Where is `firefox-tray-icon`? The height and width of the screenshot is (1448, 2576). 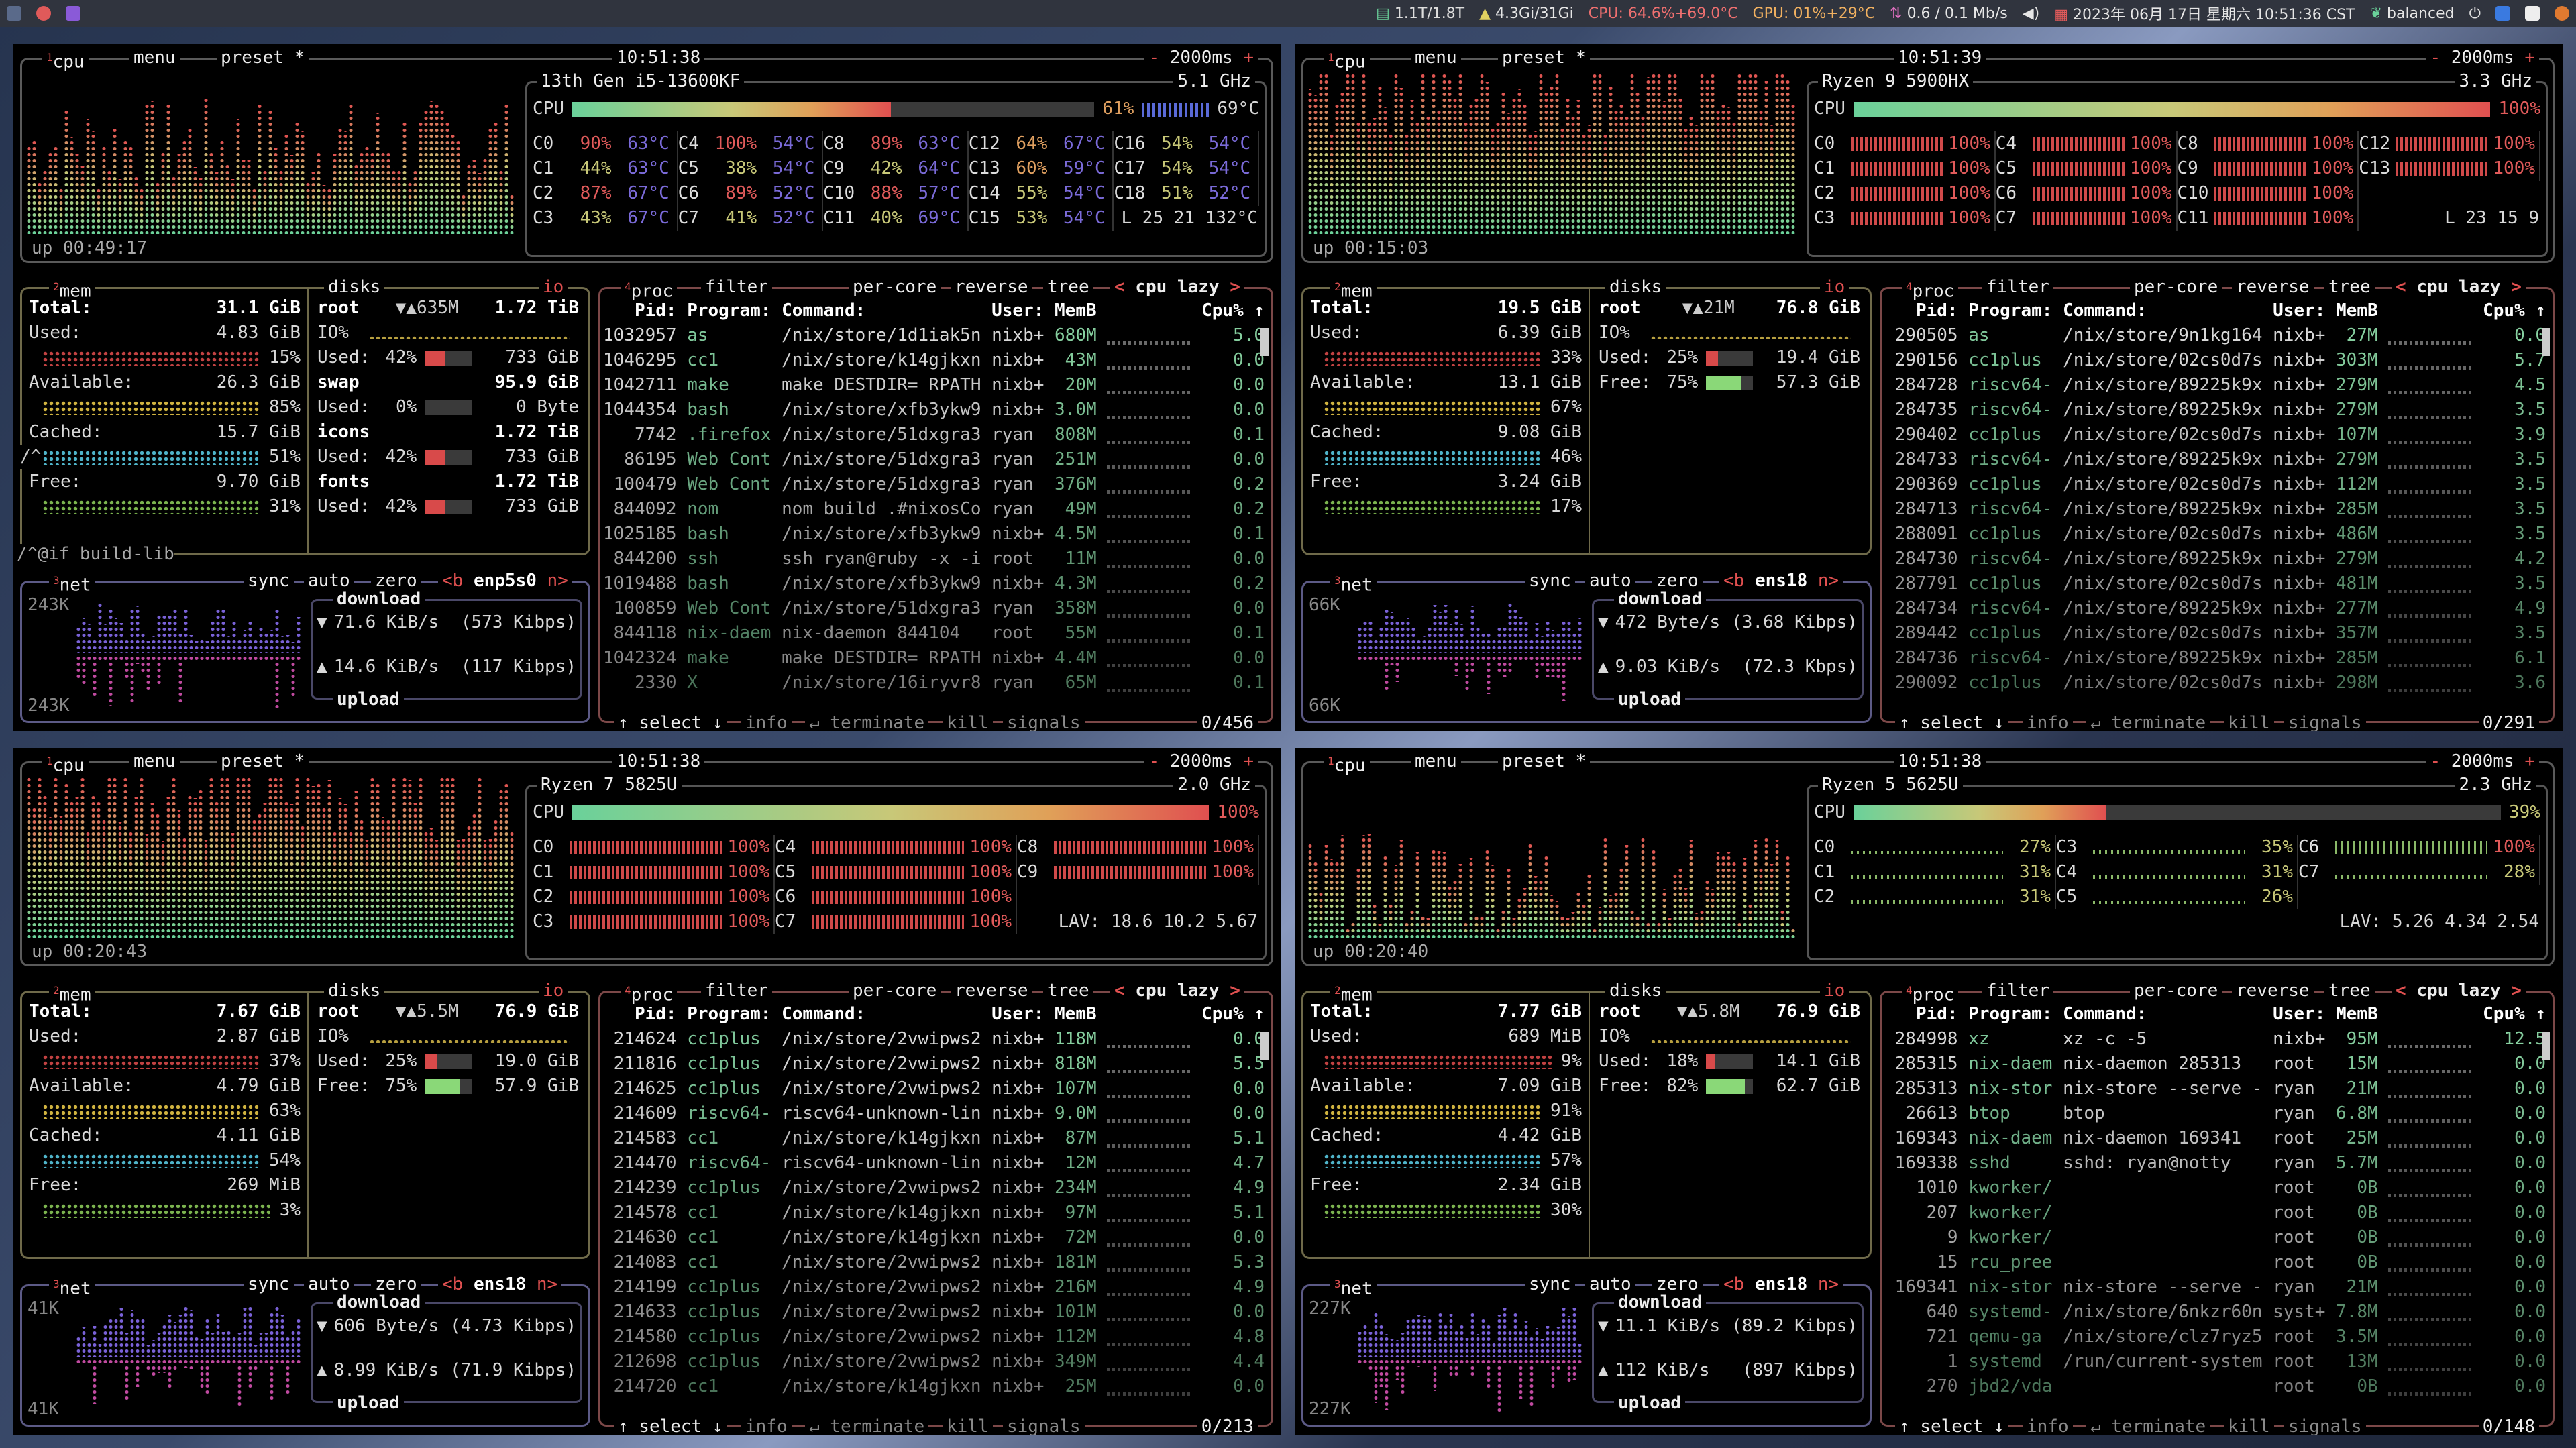
firefox-tray-icon is located at coordinates (2562, 13).